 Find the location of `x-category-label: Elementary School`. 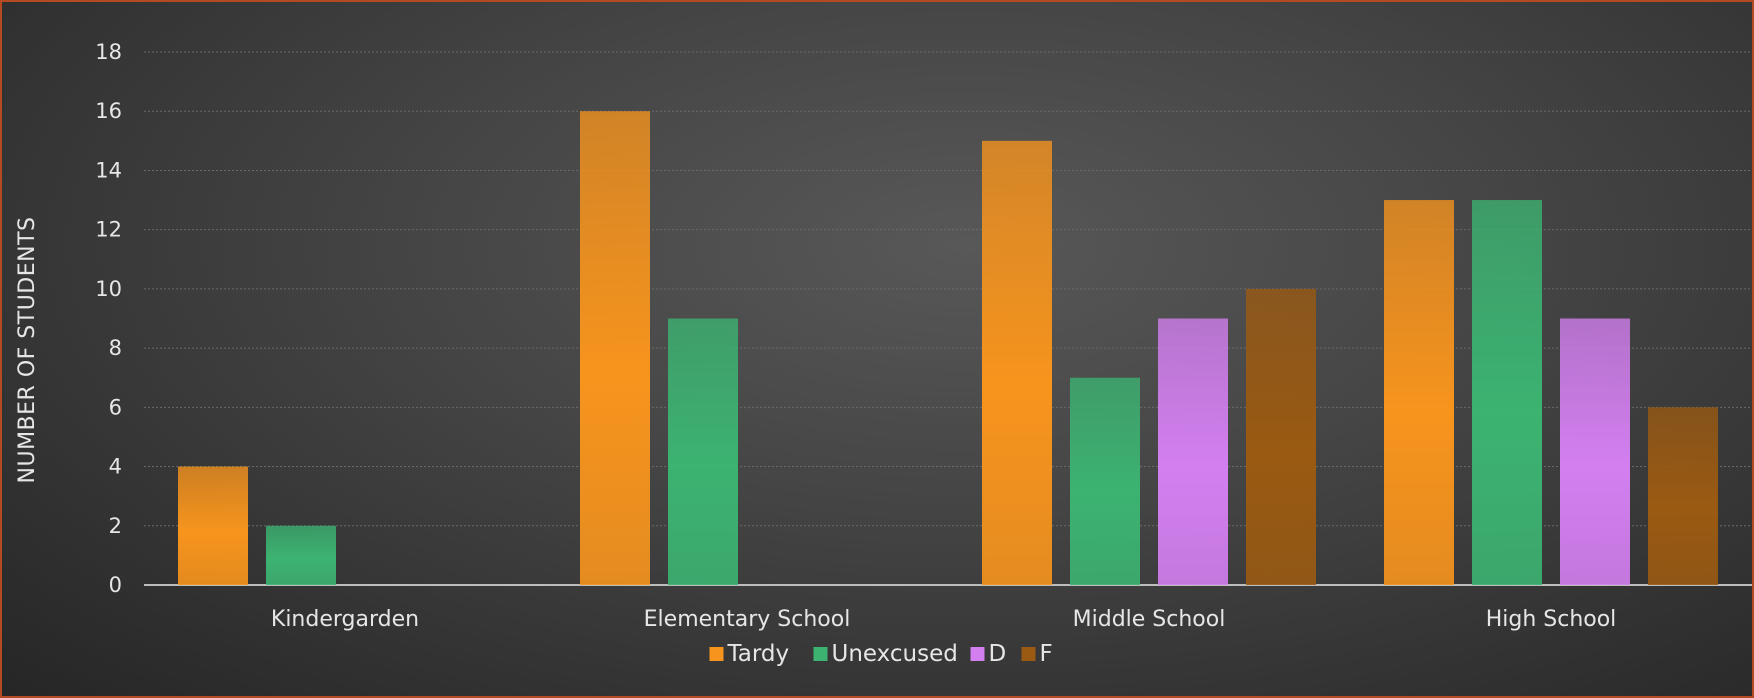

x-category-label: Elementary School is located at coordinates (747, 619).